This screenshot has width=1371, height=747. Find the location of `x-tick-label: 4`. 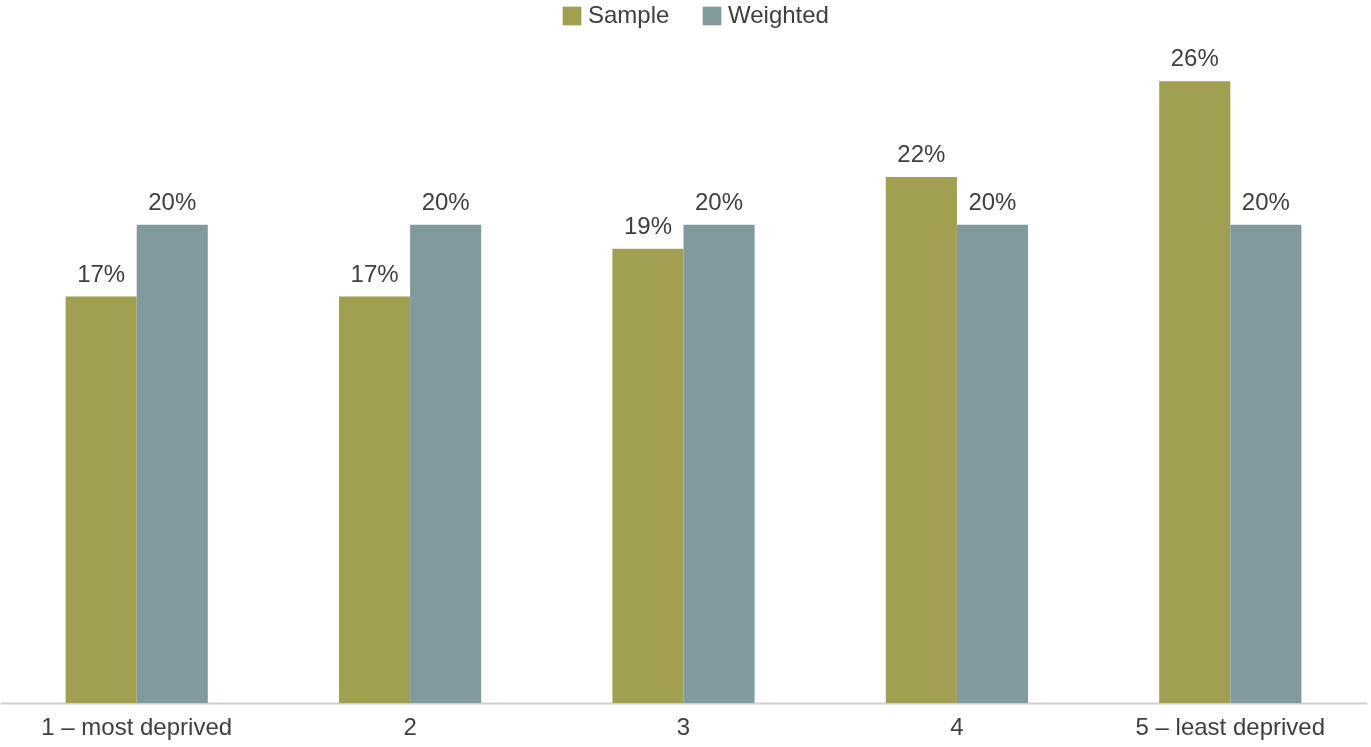

x-tick-label: 4 is located at coordinates (957, 726).